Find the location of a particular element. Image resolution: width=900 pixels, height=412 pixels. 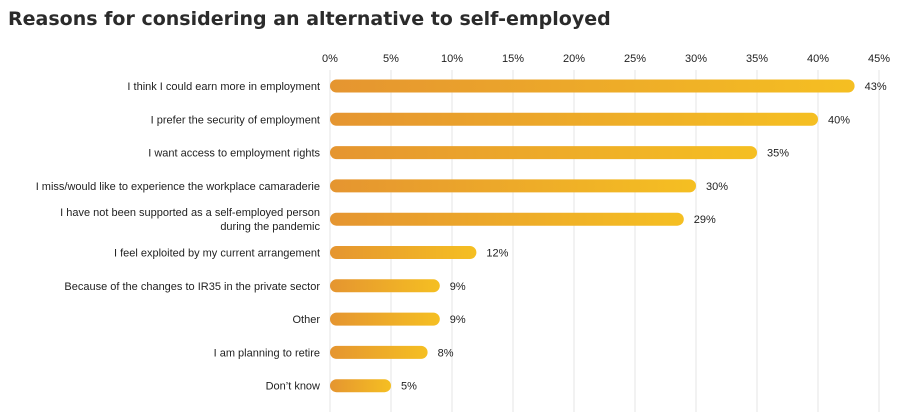

category-label: Don’t know is located at coordinates (293, 387).